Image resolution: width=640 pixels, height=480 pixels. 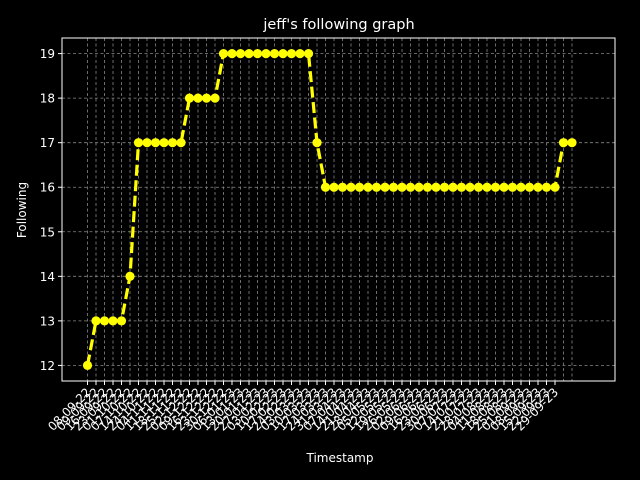 I want to click on x-axis-label: Timestamp, so click(x=340, y=458).